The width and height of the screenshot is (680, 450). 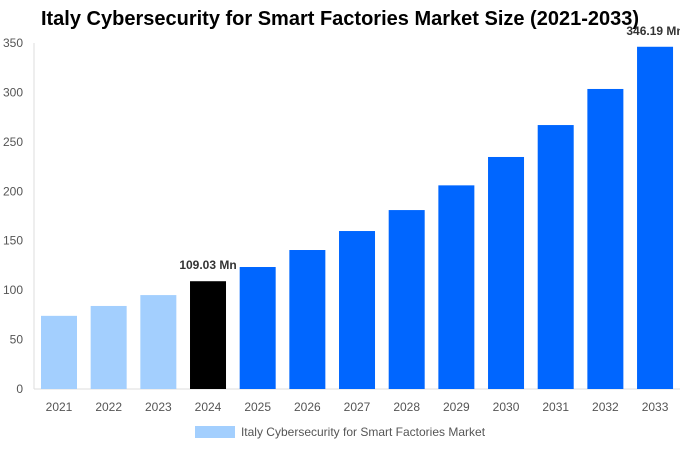 I want to click on bar-2025, so click(x=257, y=328).